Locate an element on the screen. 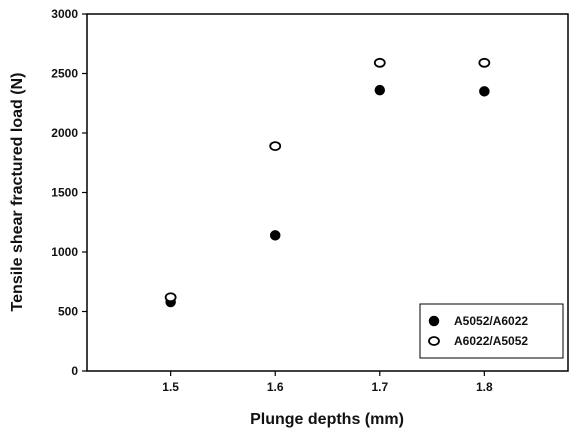 Image resolution: width=571 pixels, height=436 pixels. legend-label-series-2: A6022/A5052 is located at coordinates (491, 341).